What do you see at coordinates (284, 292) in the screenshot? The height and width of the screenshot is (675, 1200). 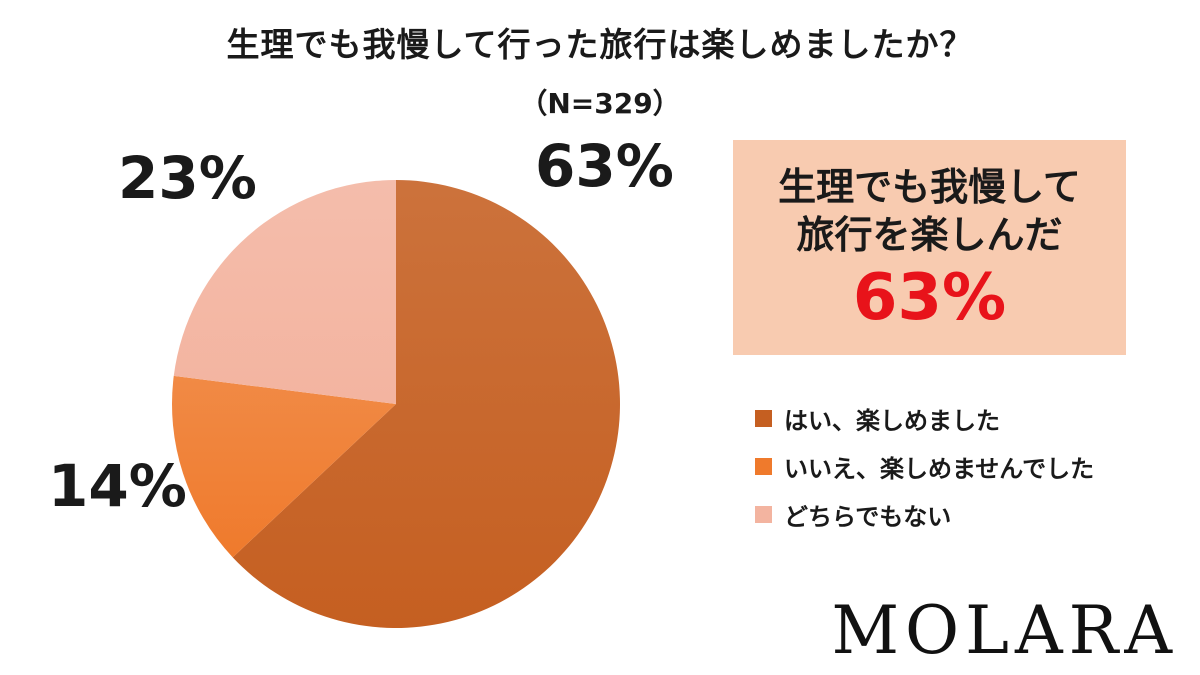 I see `pie-slice-neither` at bounding box center [284, 292].